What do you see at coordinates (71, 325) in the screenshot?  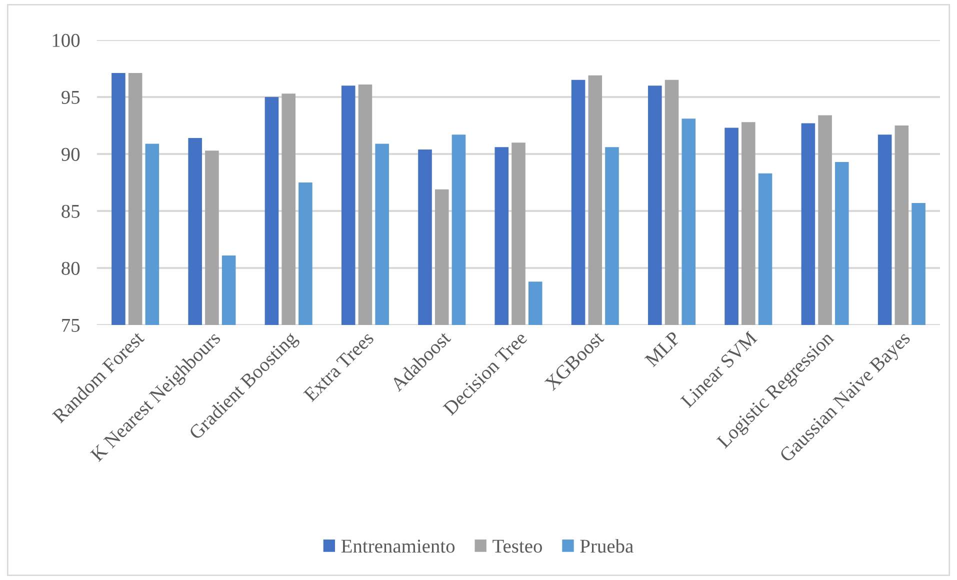 I see `y-tick-label: 75` at bounding box center [71, 325].